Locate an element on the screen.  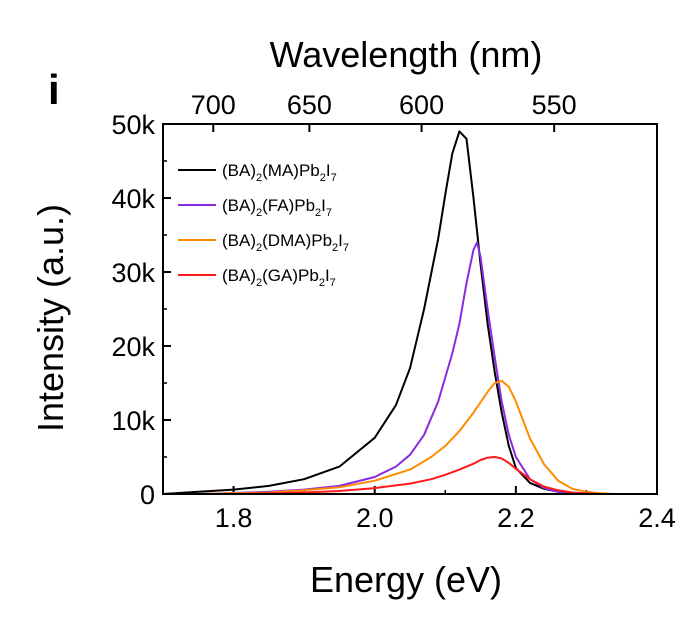
panel-label: i is located at coordinates (54, 89).